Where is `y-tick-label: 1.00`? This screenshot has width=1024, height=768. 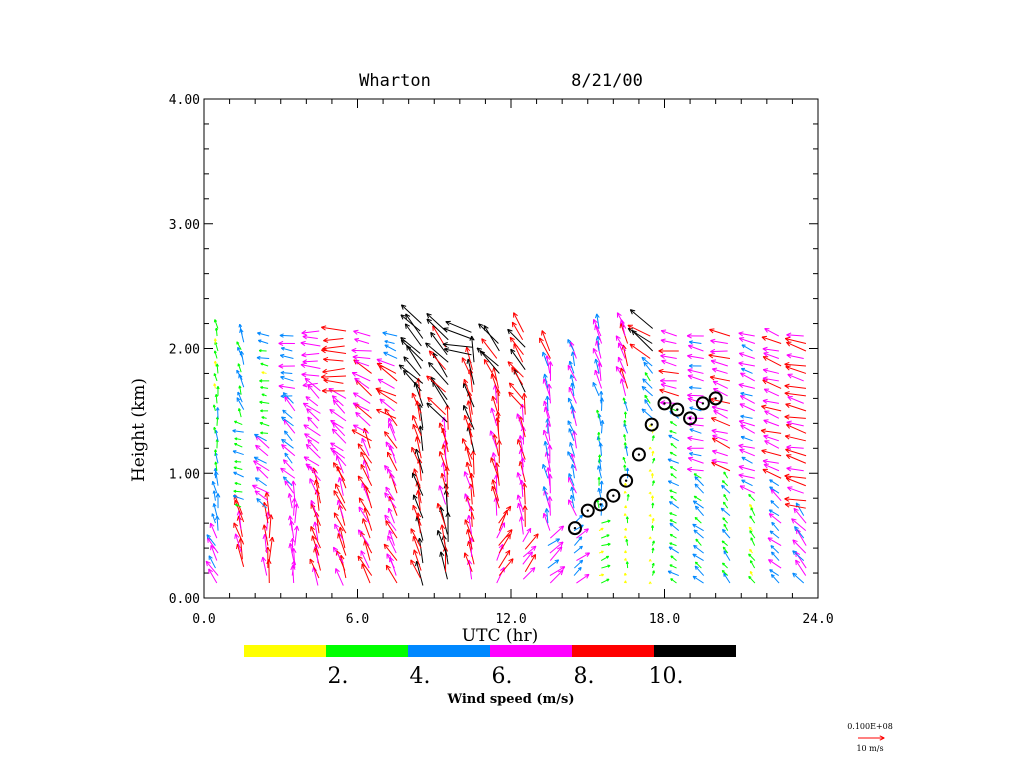 y-tick-label: 1.00 is located at coordinates (184, 474).